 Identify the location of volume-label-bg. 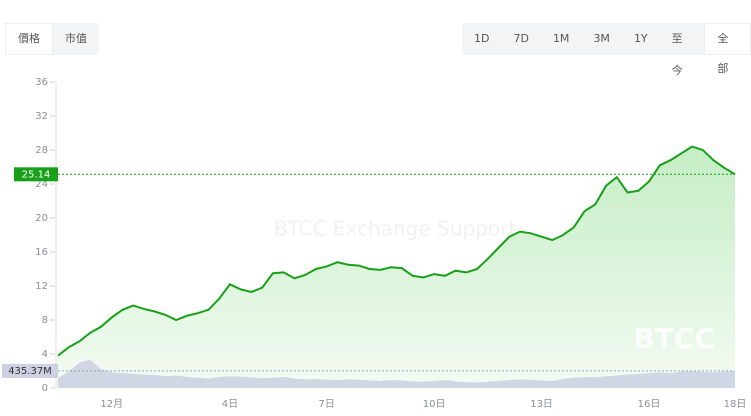
(30, 370).